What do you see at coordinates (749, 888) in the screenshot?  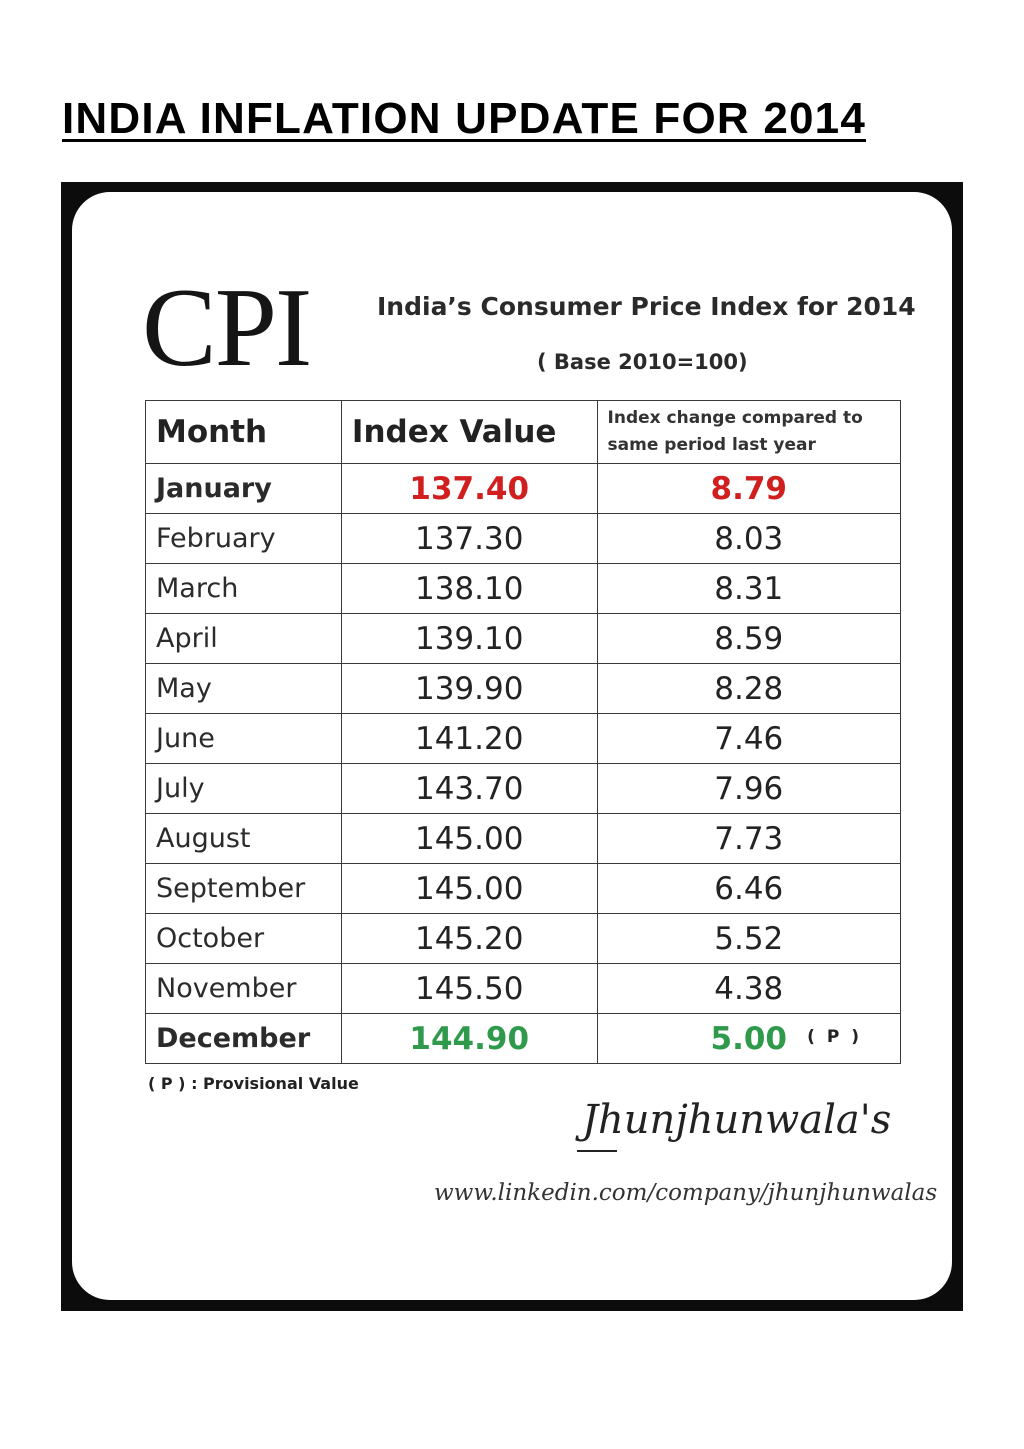 I see `row-index-change: 6.46` at bounding box center [749, 888].